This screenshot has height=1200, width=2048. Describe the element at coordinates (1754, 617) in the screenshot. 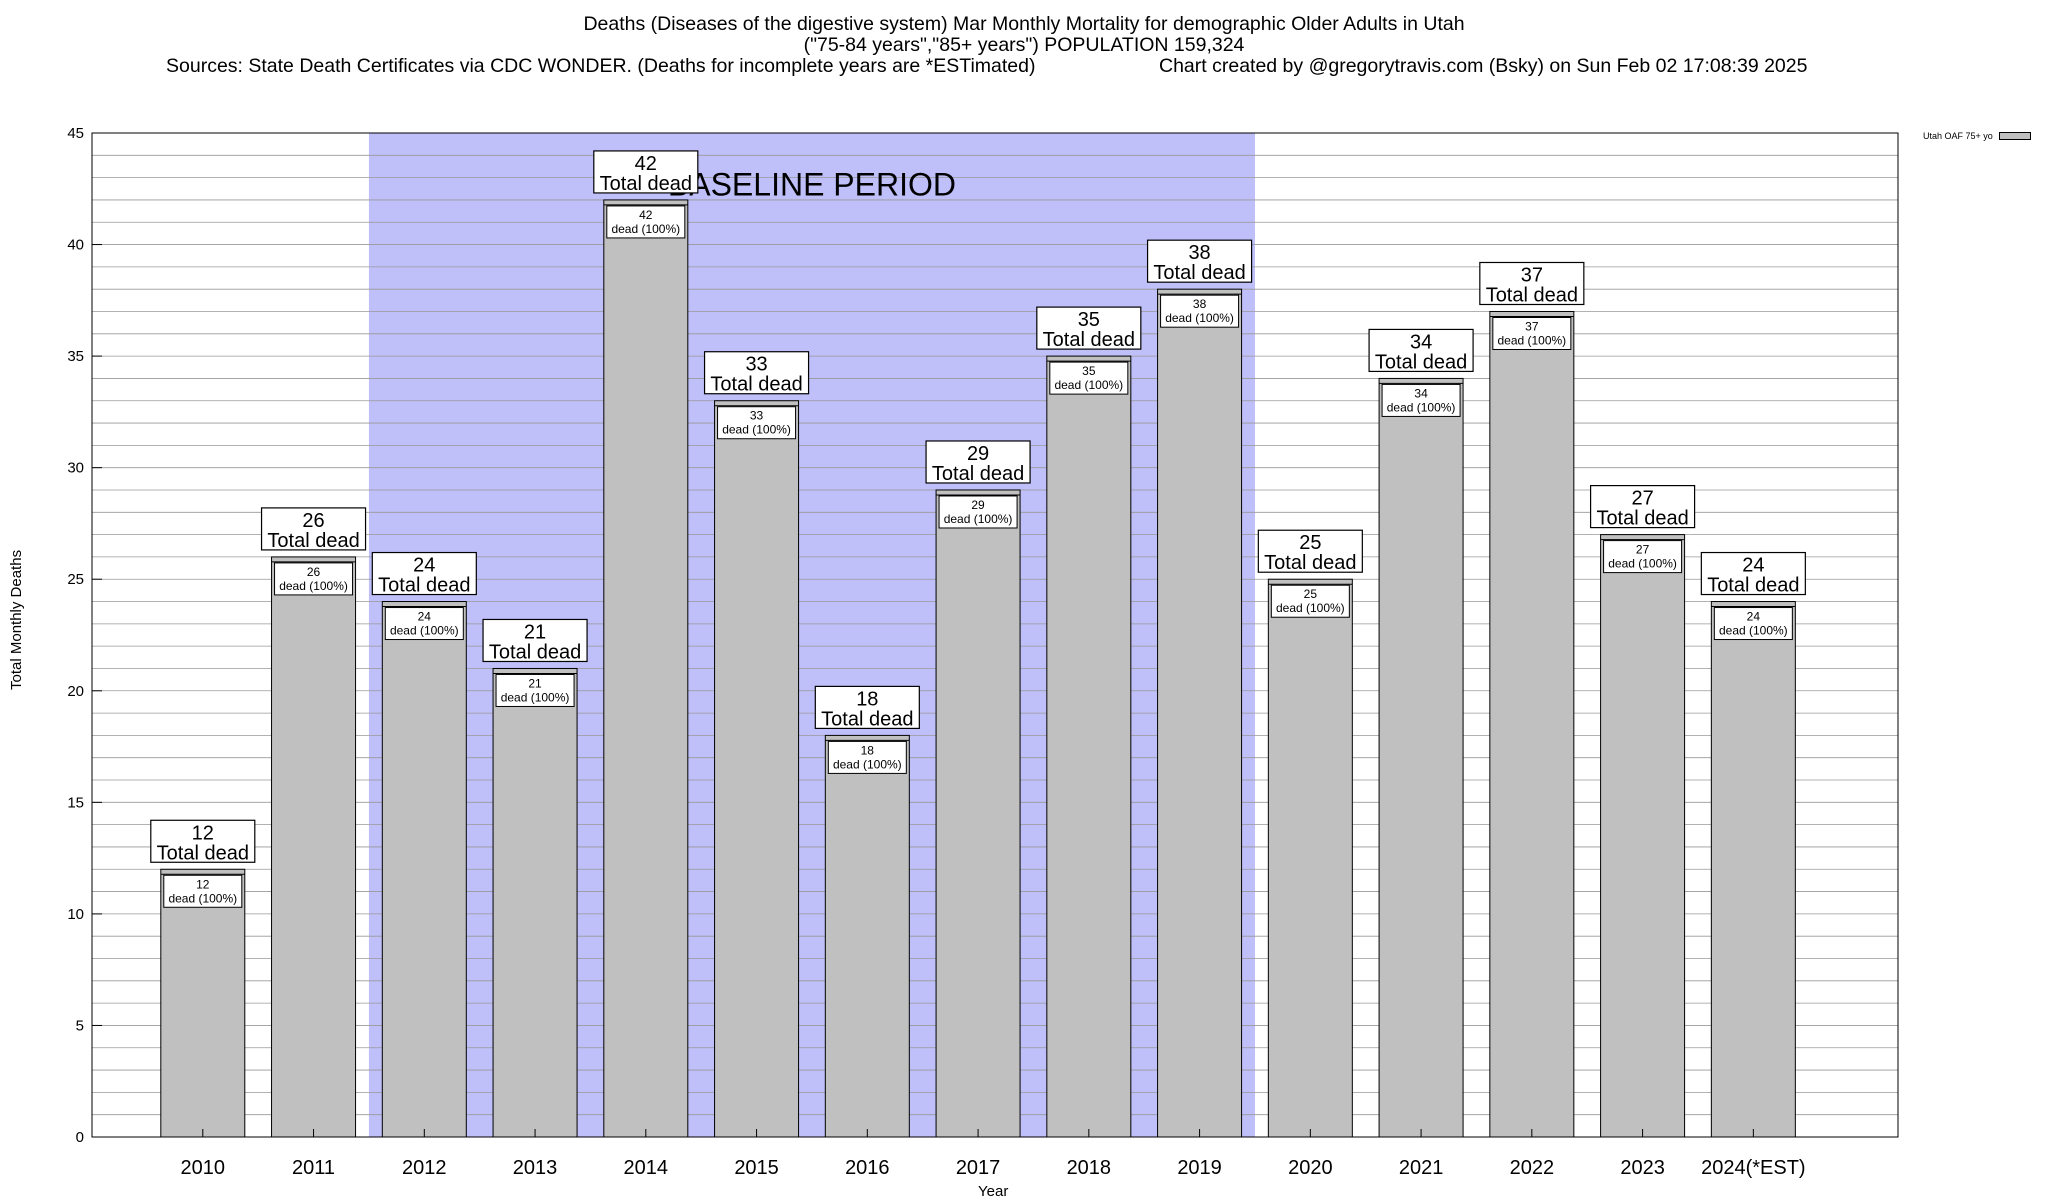

I see `inner-label-value: 24` at that location.